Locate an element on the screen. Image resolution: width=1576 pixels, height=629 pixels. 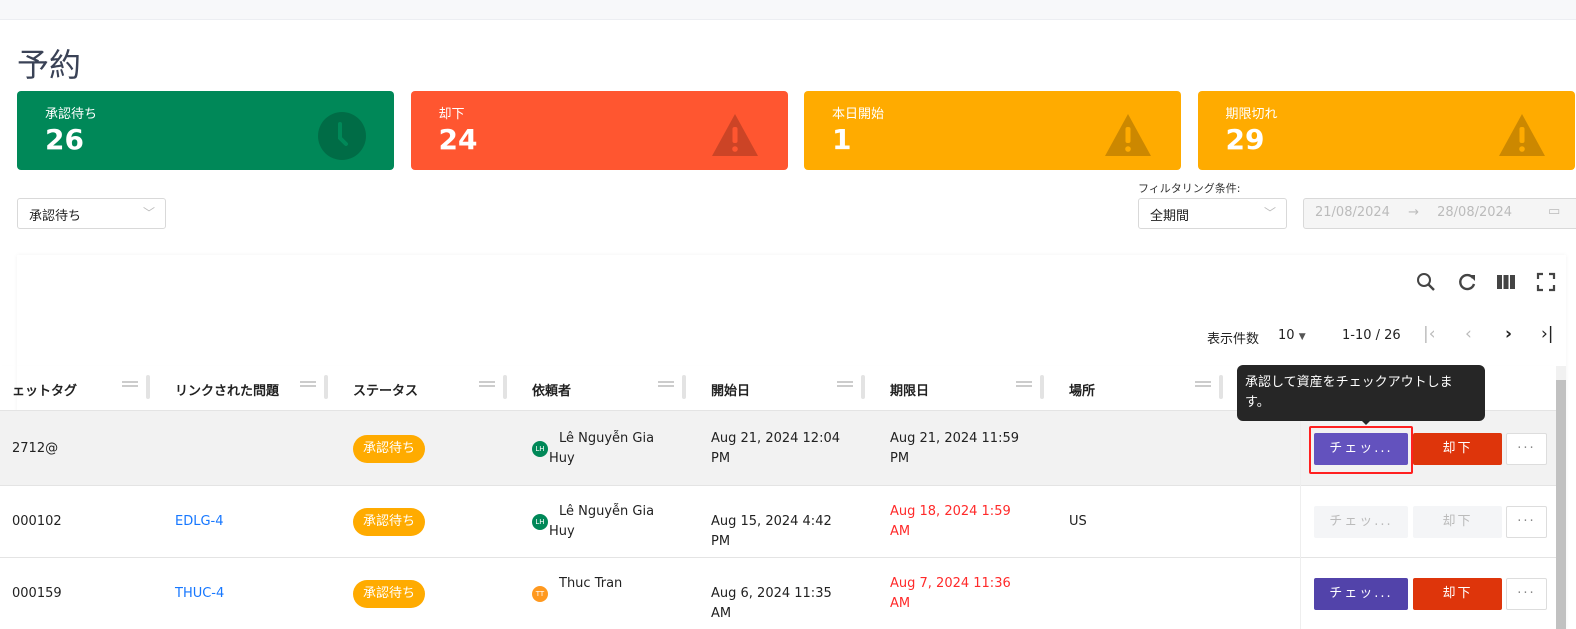
column-header: ステータス is located at coordinates (386, 391).